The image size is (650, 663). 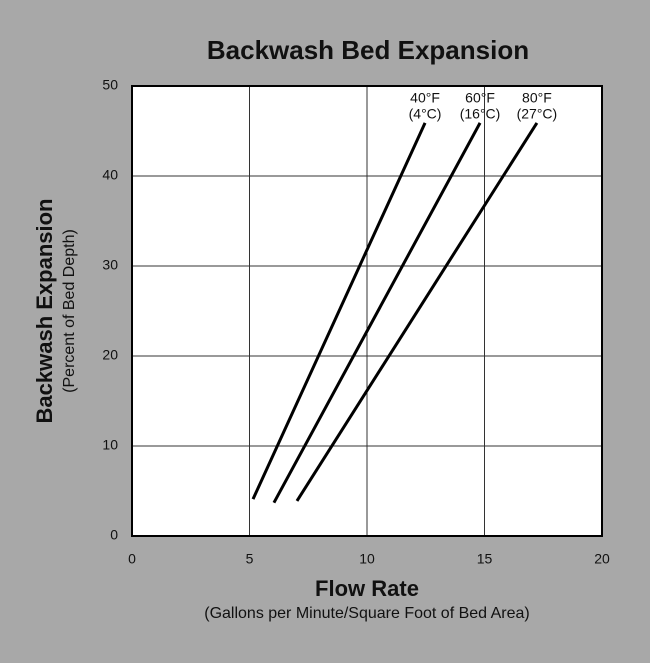 I want to click on legend-label: (4°C), so click(x=425, y=114).